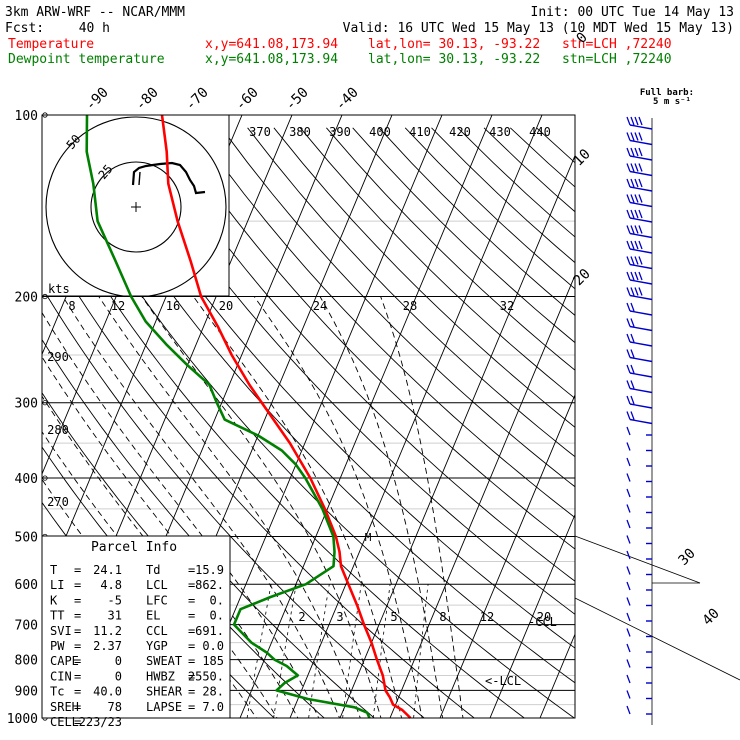 The width and height of the screenshot is (740, 740). I want to click on pressure-label-100: 100, so click(26, 116).